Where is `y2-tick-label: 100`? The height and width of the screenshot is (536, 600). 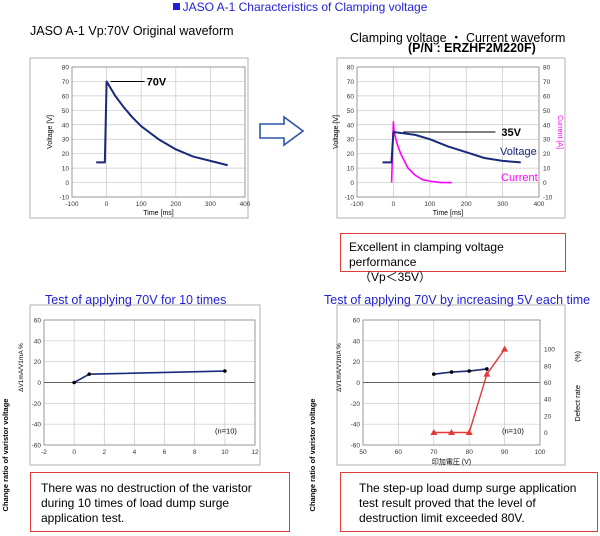 y2-tick-label: 100 is located at coordinates (549, 350).